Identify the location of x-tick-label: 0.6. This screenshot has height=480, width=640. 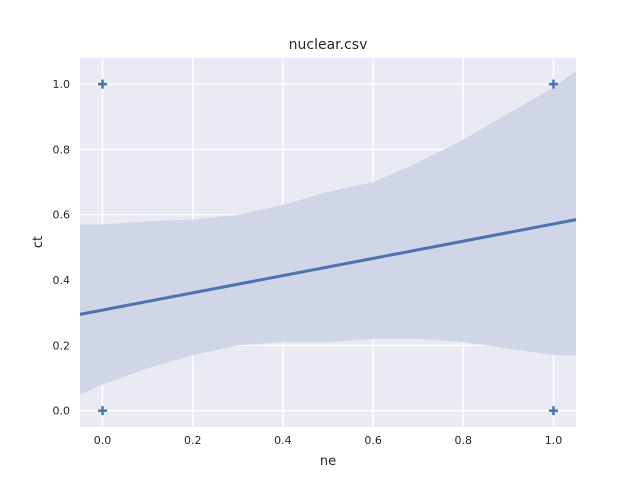
(373, 440).